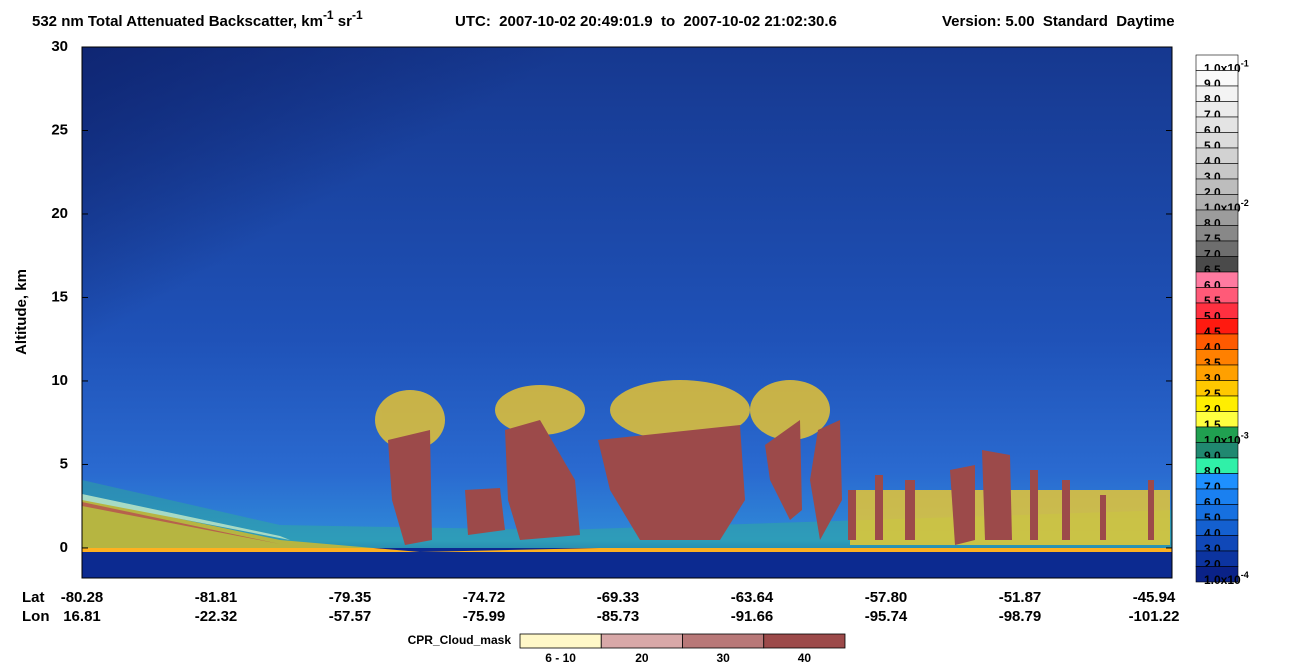 Image resolution: width=1300 pixels, height=667 pixels. I want to click on y-axis-label: Altitude, km, so click(21, 312).